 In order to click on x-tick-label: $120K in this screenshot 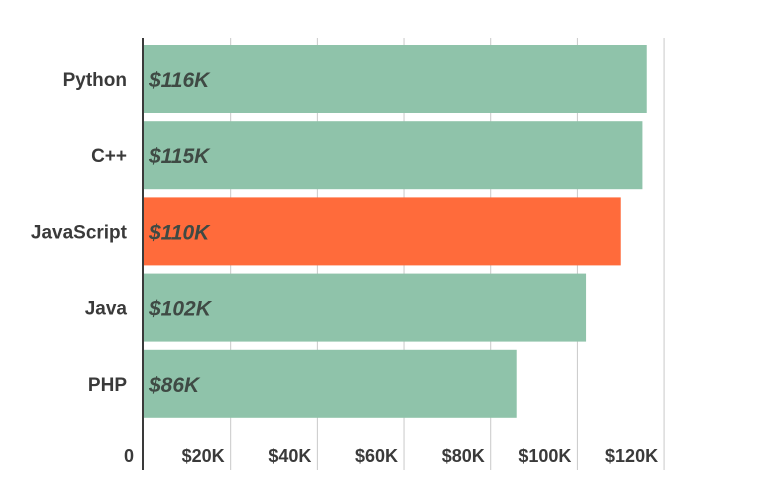, I will do `click(631, 456)`.